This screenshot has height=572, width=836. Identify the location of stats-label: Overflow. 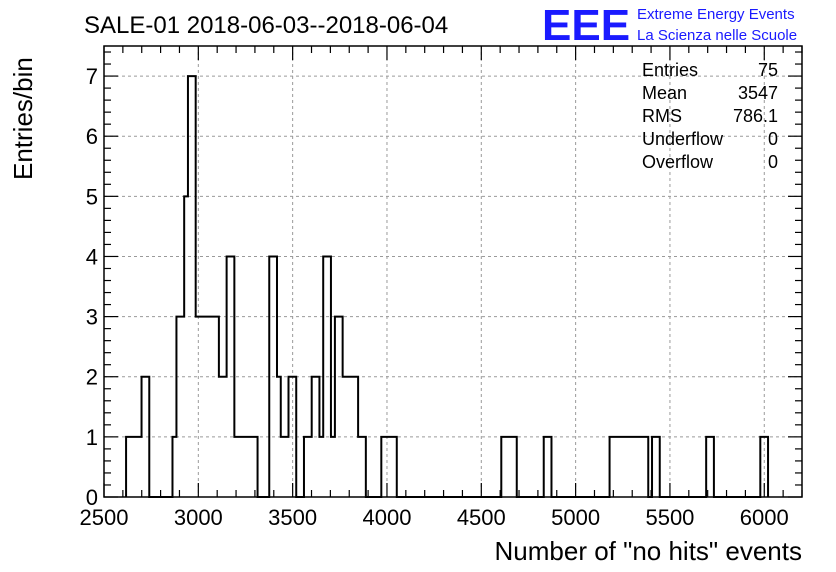
(678, 162).